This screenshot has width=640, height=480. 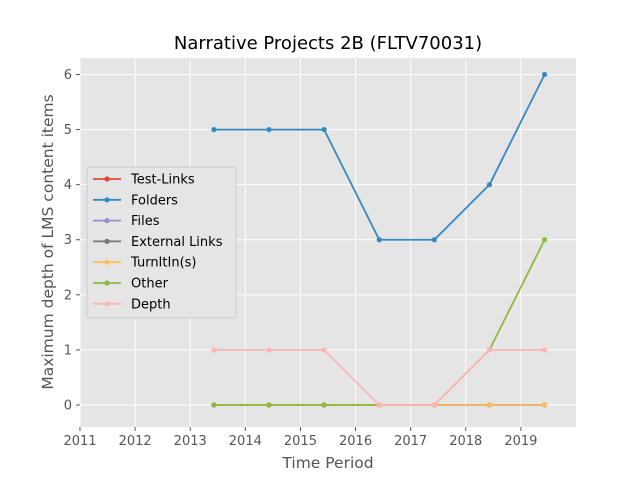 What do you see at coordinates (355, 441) in the screenshot?
I see `x-tick-label: 2016` at bounding box center [355, 441].